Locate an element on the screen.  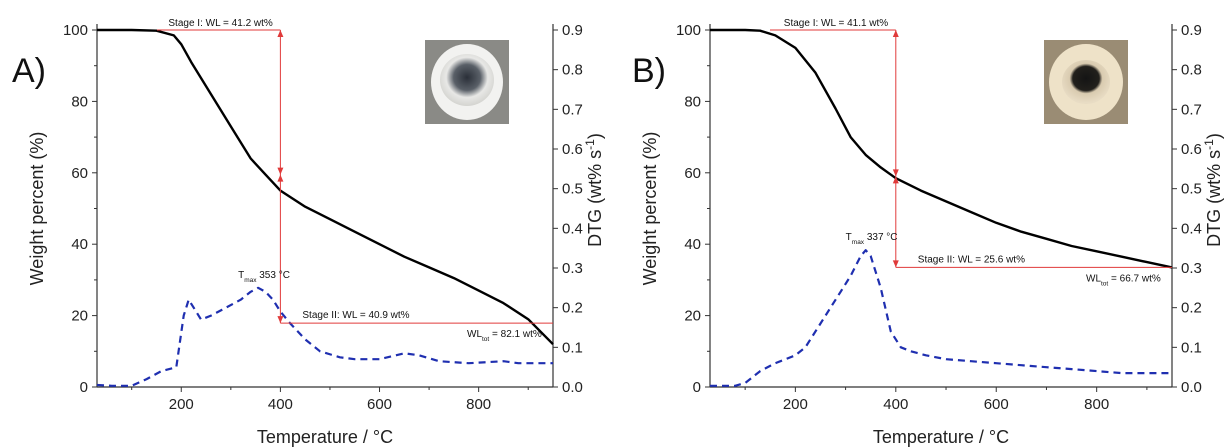
dtg-series-line is located at coordinates (941, 318).